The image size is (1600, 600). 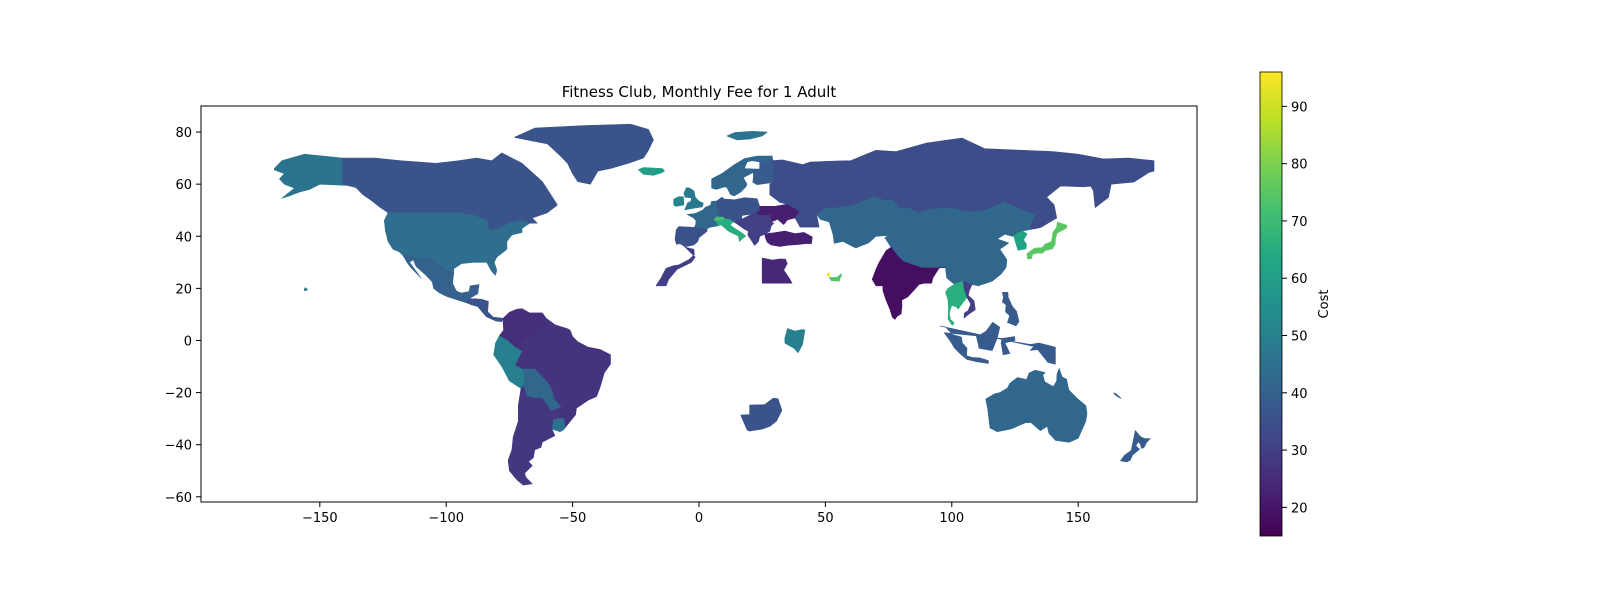 What do you see at coordinates (178, 446) in the screenshot?
I see `y-tick-label: −40` at bounding box center [178, 446].